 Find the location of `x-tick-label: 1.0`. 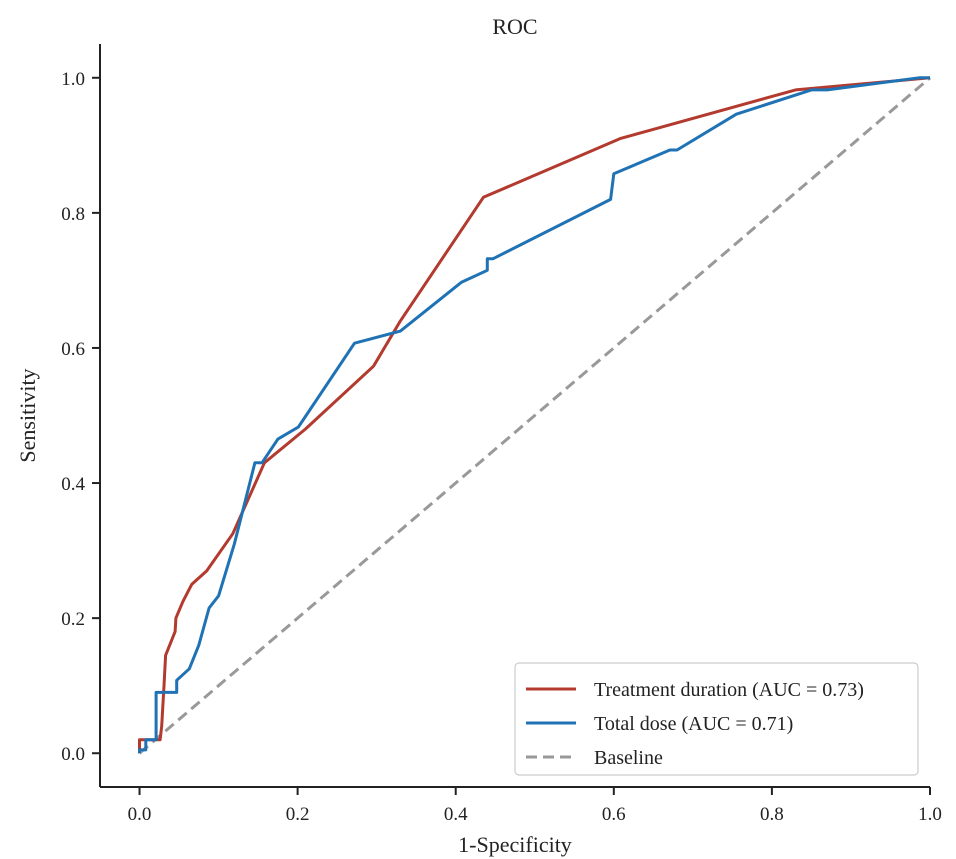

x-tick-label: 1.0 is located at coordinates (930, 814).